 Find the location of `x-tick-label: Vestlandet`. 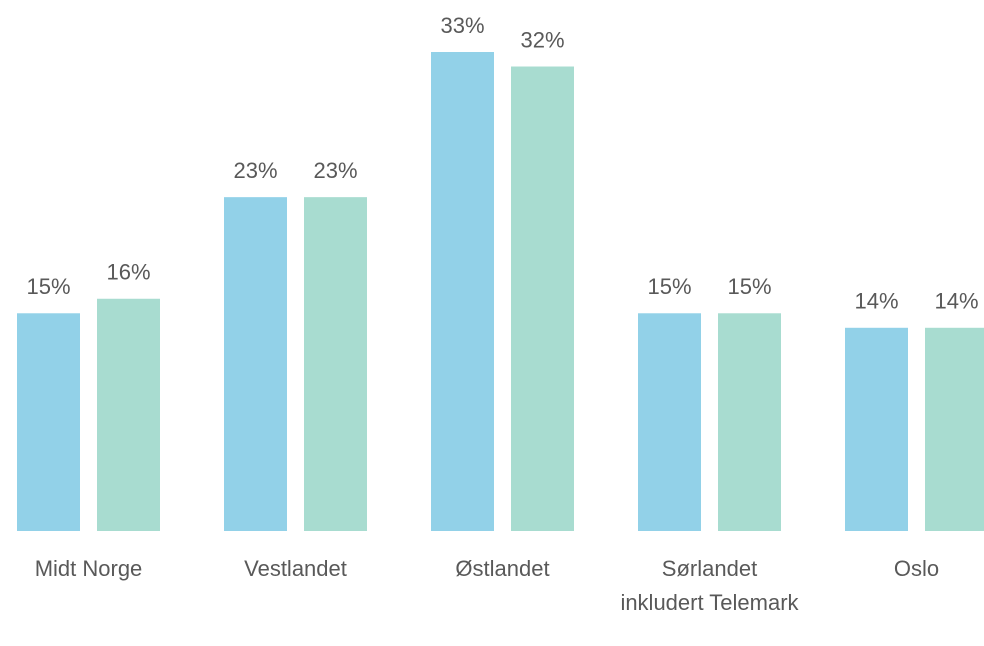

x-tick-label: Vestlandet is located at coordinates (295, 568).